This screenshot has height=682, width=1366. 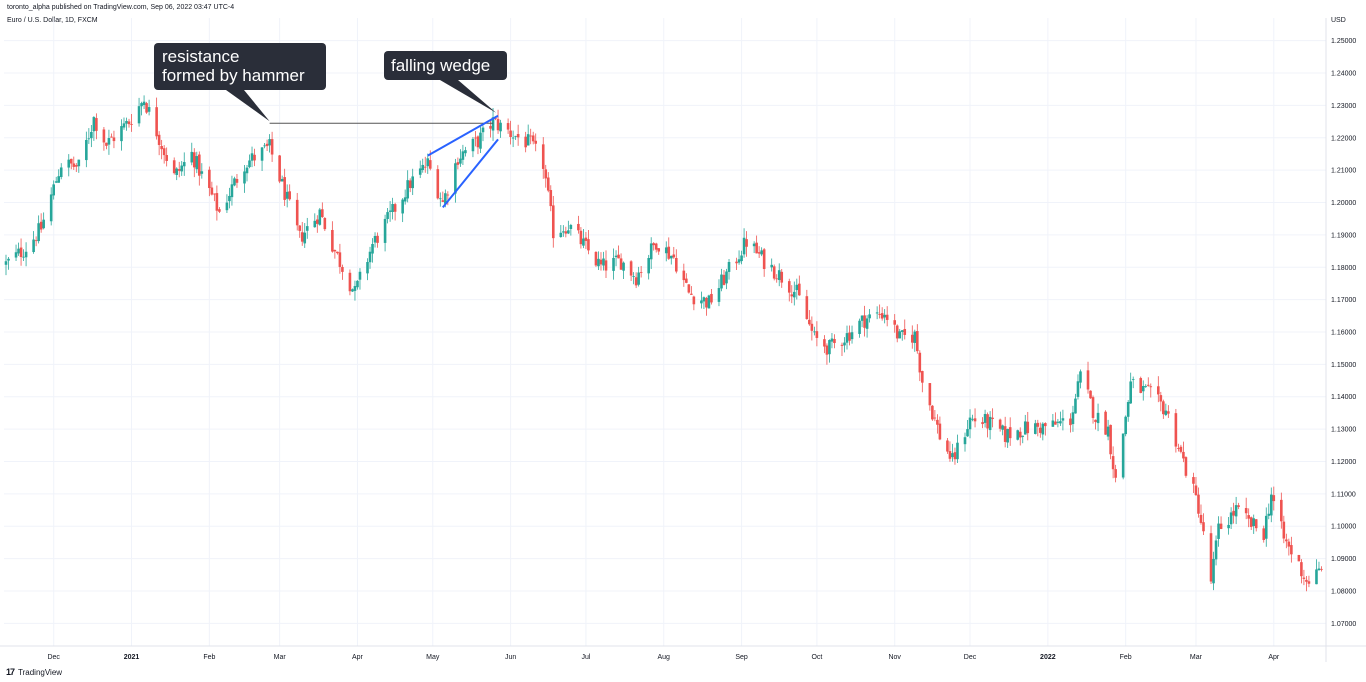 I want to click on y-tick-label: 1.17000, so click(x=1343, y=300).